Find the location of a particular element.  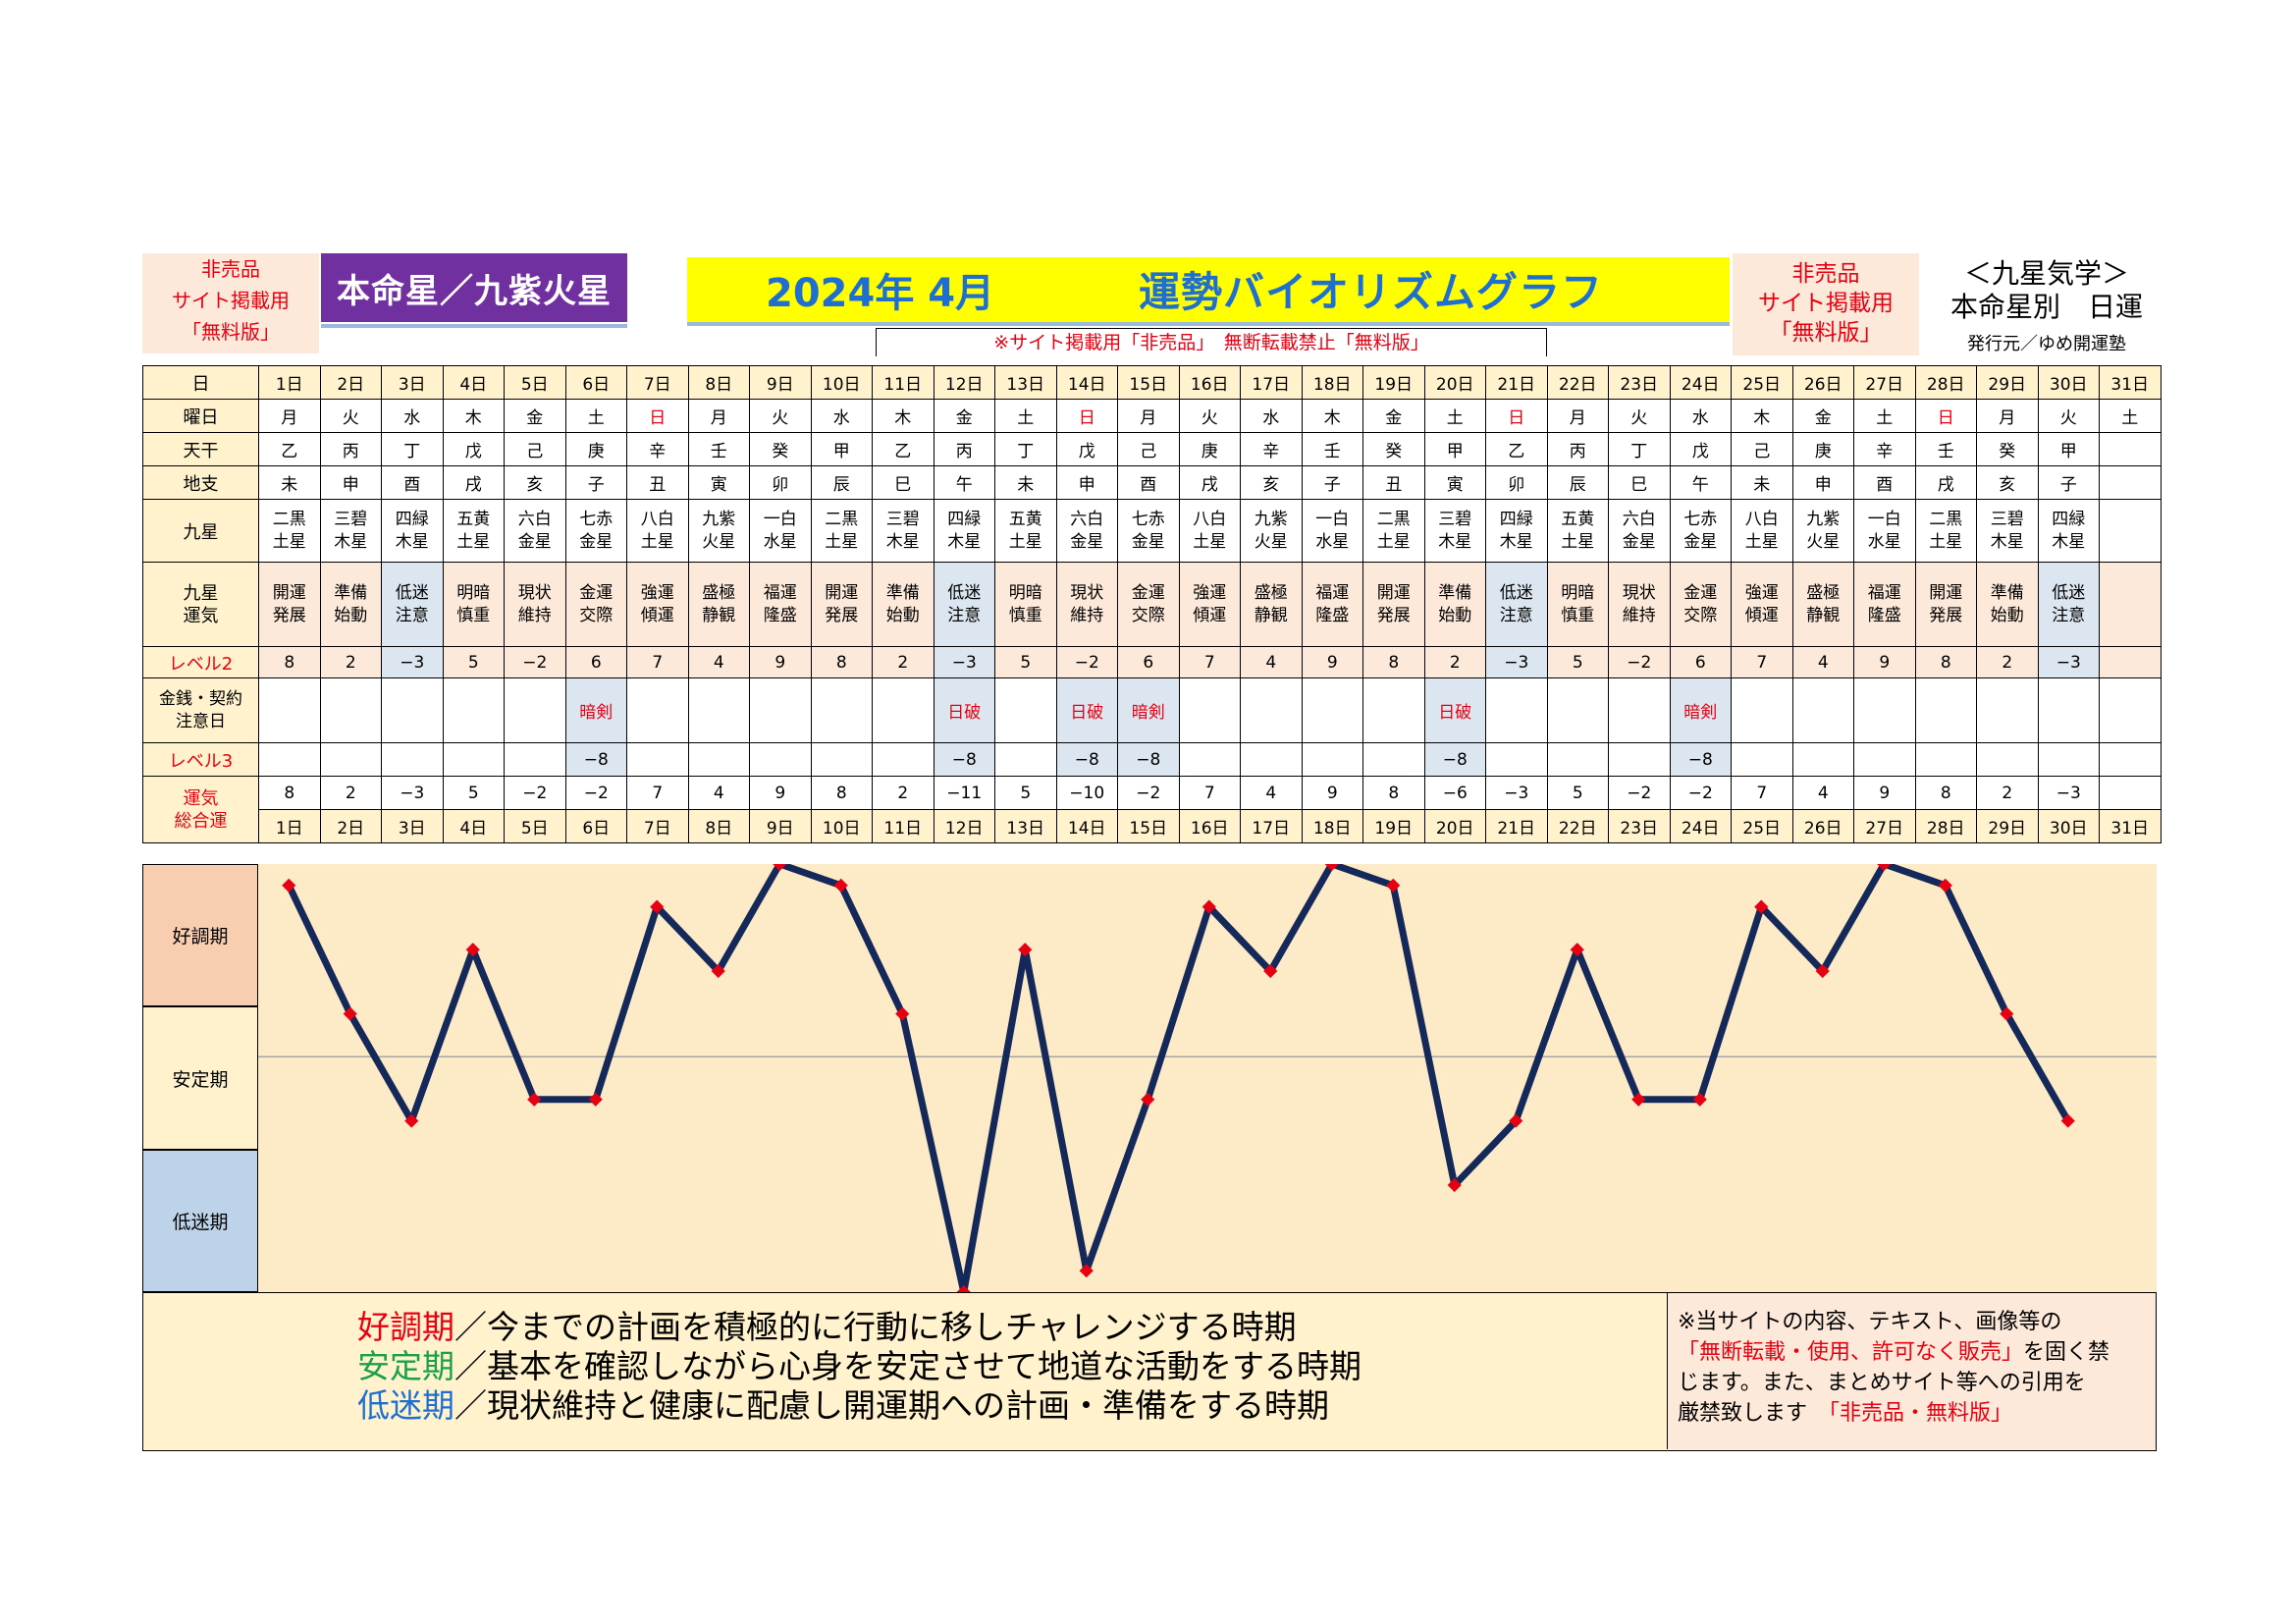

copyright-line2-rest: を固く禁 is located at coordinates (2066, 1352).